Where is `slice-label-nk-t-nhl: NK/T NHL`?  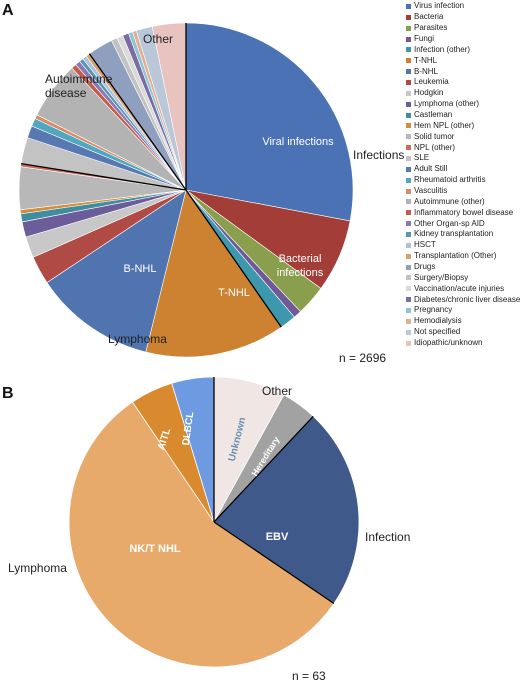
slice-label-nk-t-nhl: NK/T NHL is located at coordinates (155, 549).